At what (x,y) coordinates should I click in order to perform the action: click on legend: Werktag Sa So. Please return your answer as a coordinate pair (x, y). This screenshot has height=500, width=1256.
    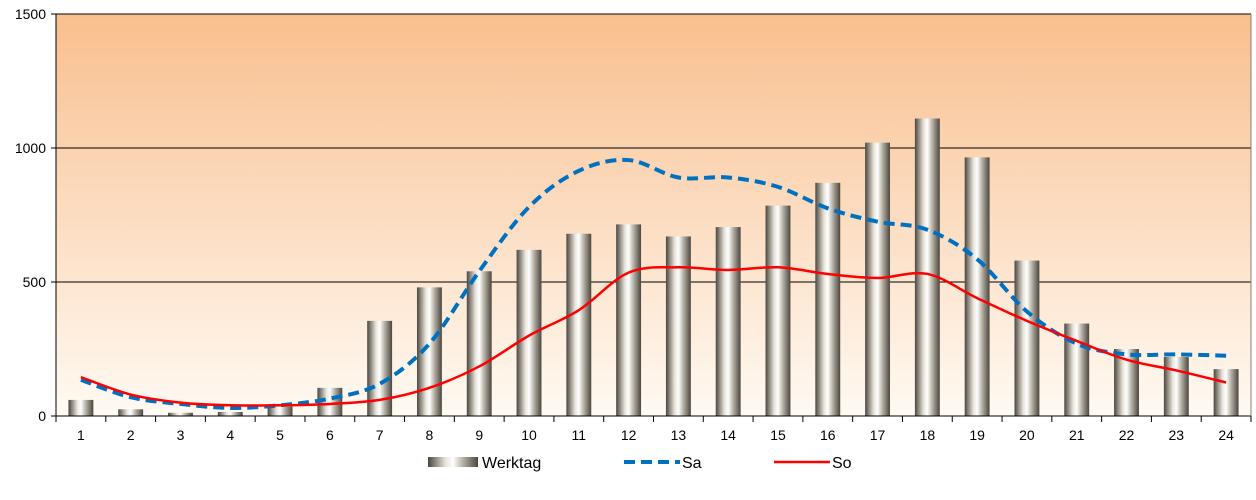
    Looking at the image, I should click on (640, 463).